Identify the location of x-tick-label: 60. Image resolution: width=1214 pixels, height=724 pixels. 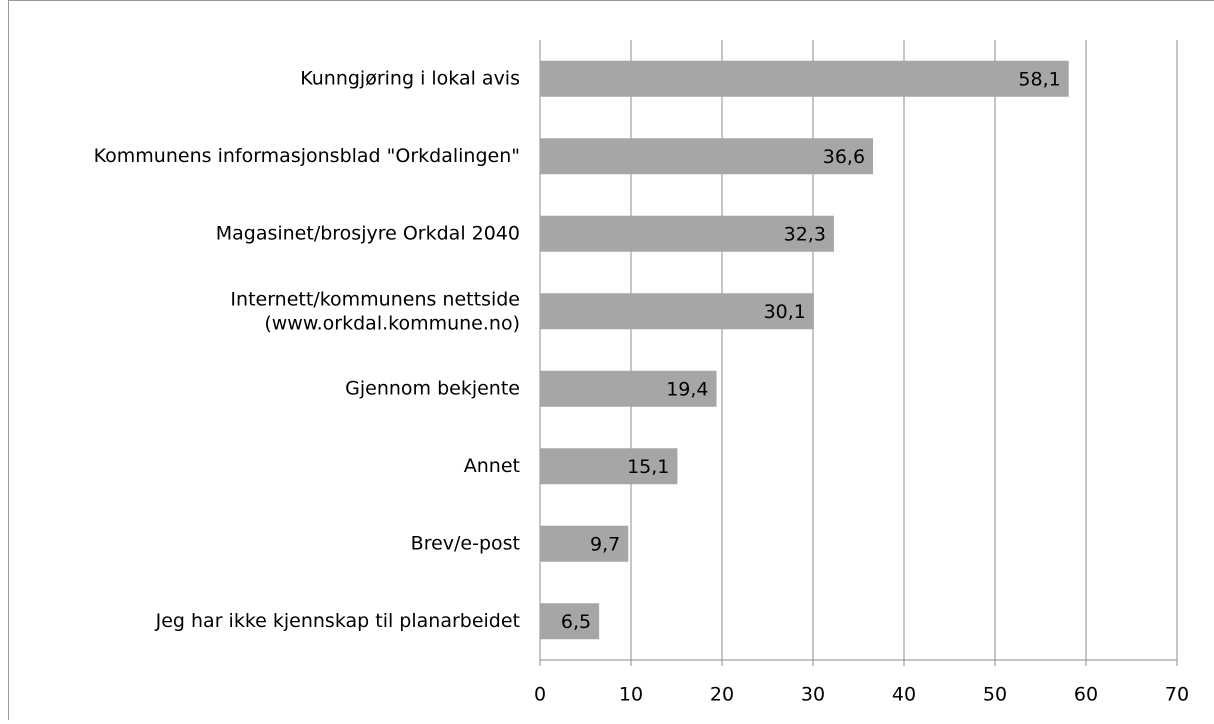
(1086, 695).